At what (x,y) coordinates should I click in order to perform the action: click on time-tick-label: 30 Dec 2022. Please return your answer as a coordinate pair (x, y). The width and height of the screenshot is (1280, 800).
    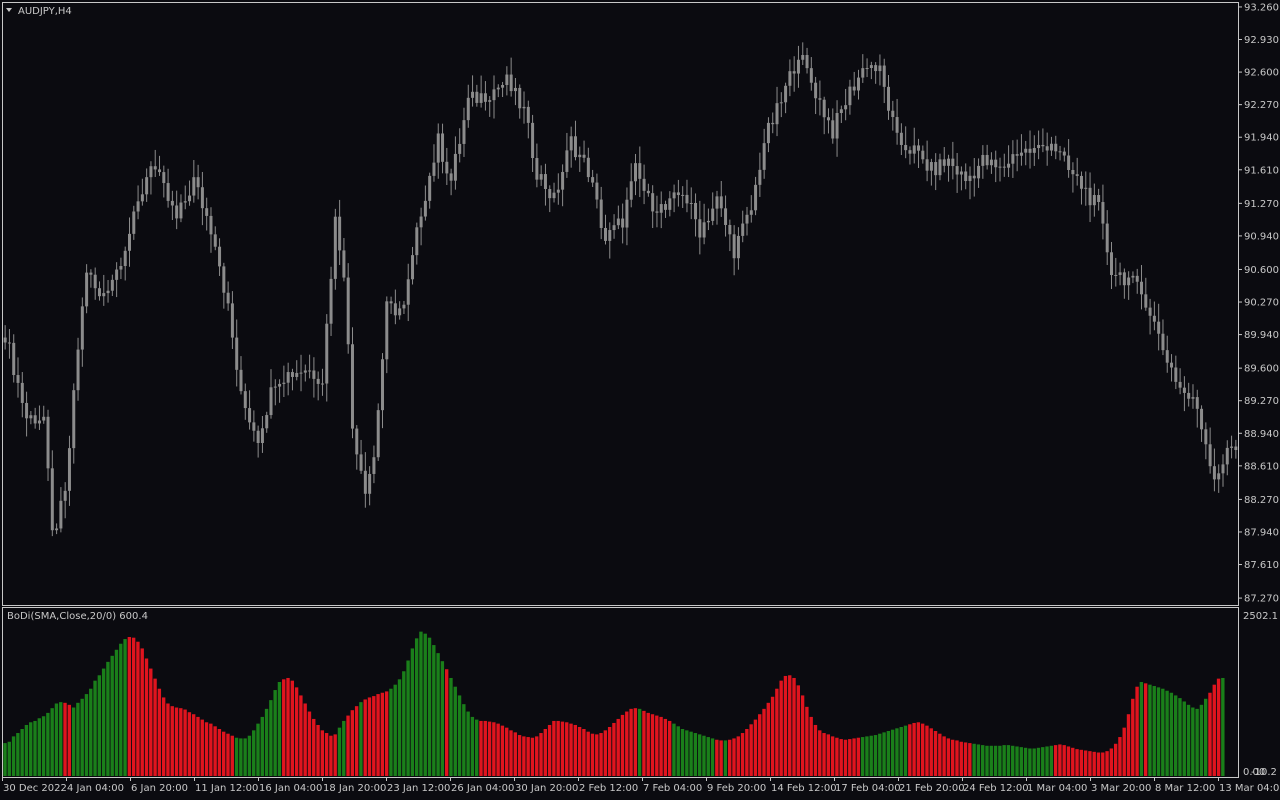
    Looking at the image, I should click on (35, 788).